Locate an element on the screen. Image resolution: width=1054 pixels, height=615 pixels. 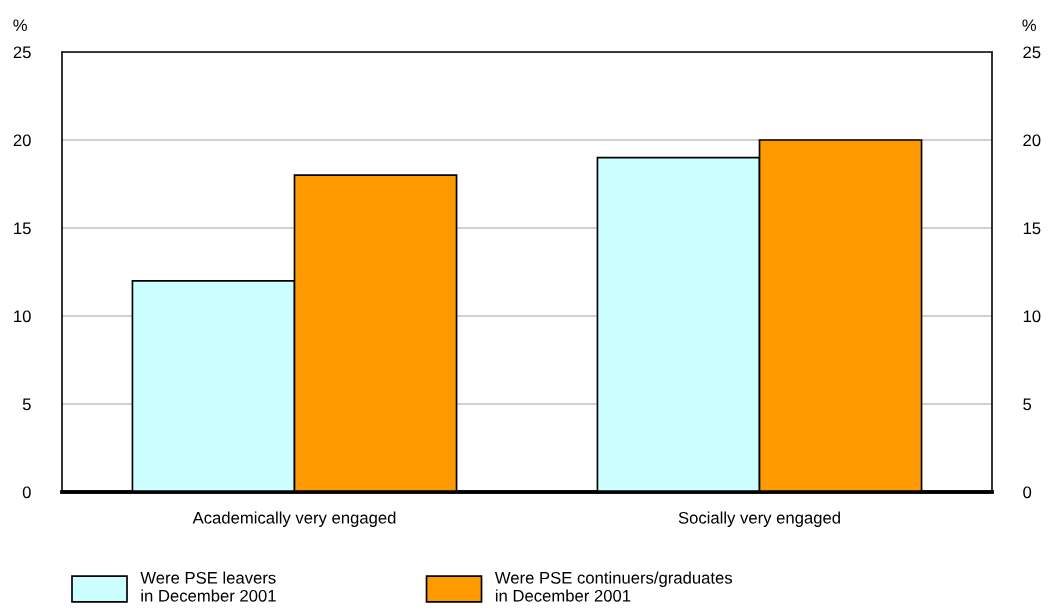
legend-label: Were PSE leavers in December 2001 is located at coordinates (208, 586).